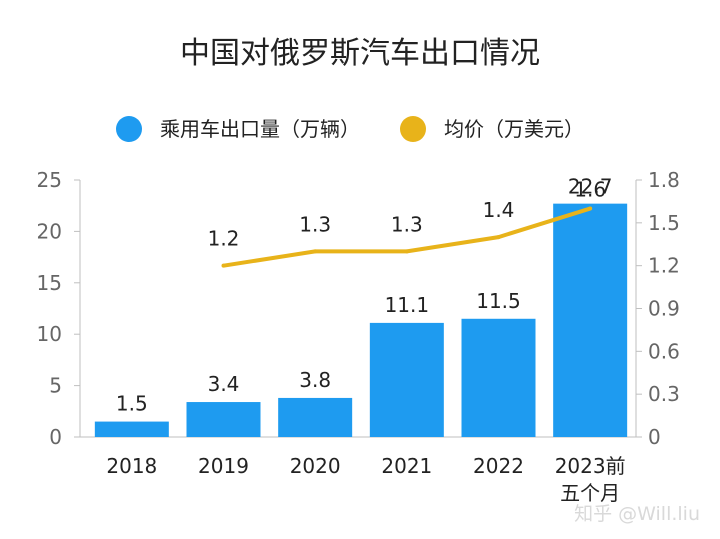 The width and height of the screenshot is (720, 539). Describe the element at coordinates (49, 283) in the screenshot. I see `left-tick-label: 15` at that location.